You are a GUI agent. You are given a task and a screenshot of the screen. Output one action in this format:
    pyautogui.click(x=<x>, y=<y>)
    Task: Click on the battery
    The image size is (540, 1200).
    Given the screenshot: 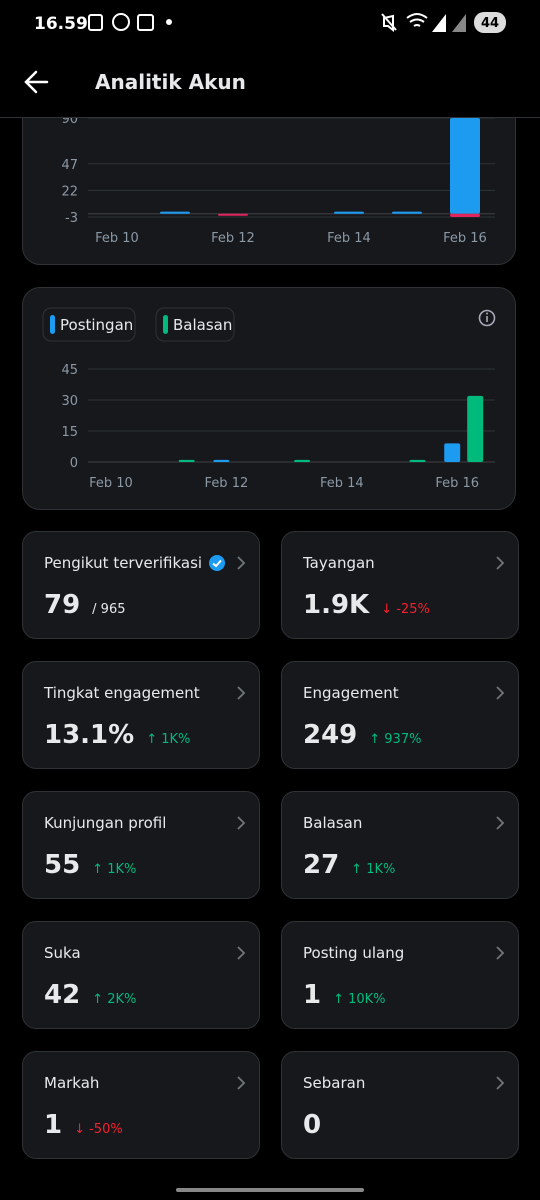 What is the action you would take?
    pyautogui.click(x=490, y=22)
    